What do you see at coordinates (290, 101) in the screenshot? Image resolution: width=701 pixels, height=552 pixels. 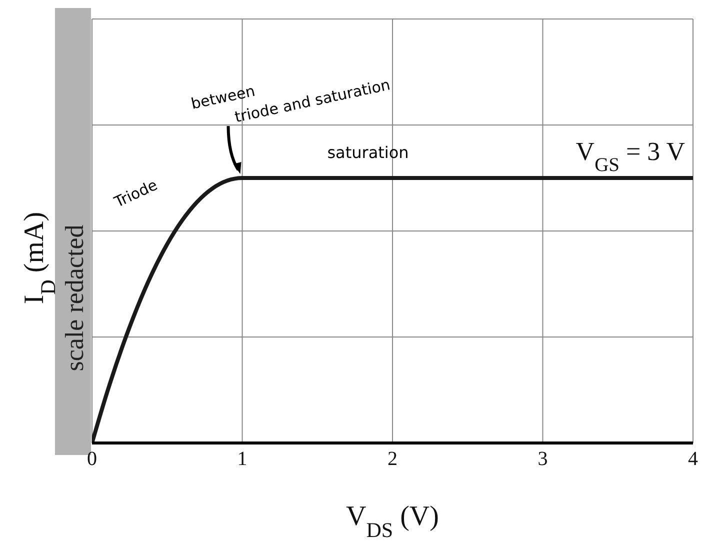 I see `annotation: between triode and saturation` at bounding box center [290, 101].